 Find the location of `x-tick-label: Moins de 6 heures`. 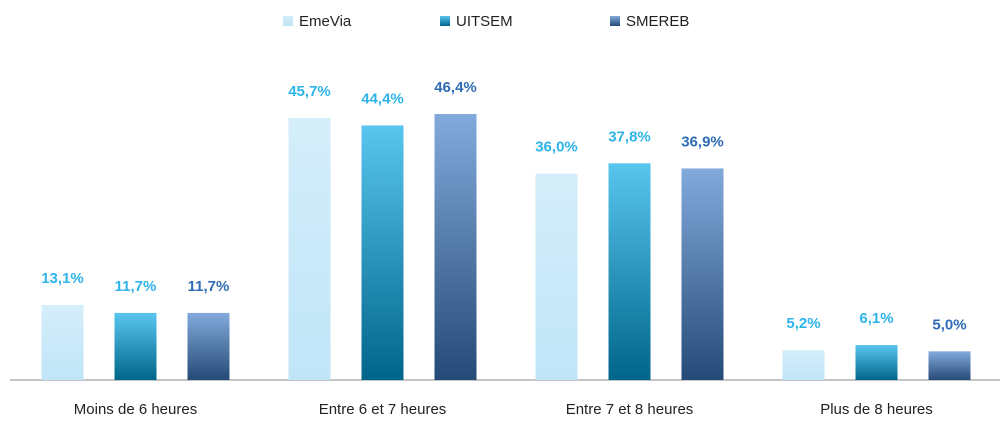

x-tick-label: Moins de 6 heures is located at coordinates (135, 409).